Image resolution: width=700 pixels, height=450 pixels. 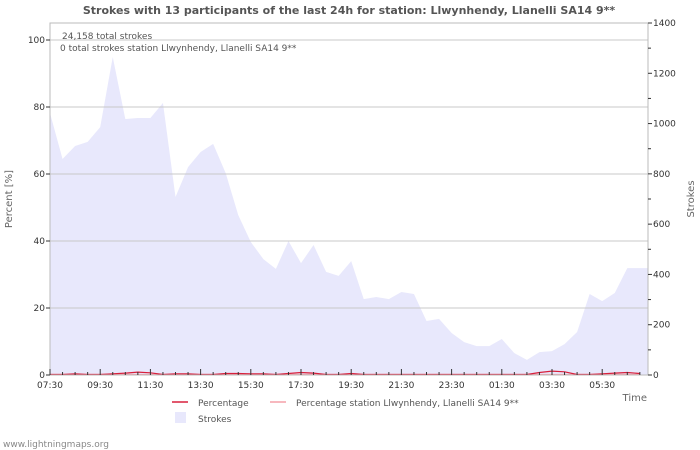 I want to click on x-tick-label: 03:30, so click(x=552, y=386).